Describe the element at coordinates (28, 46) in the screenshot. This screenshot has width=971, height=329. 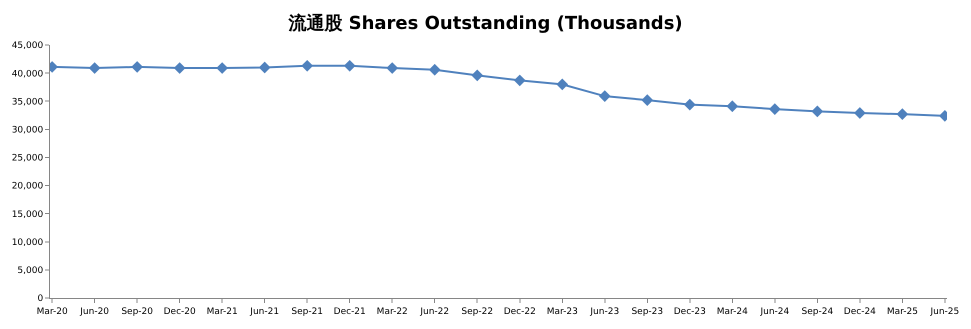
I see `y-tick-label: 45,000` at that location.